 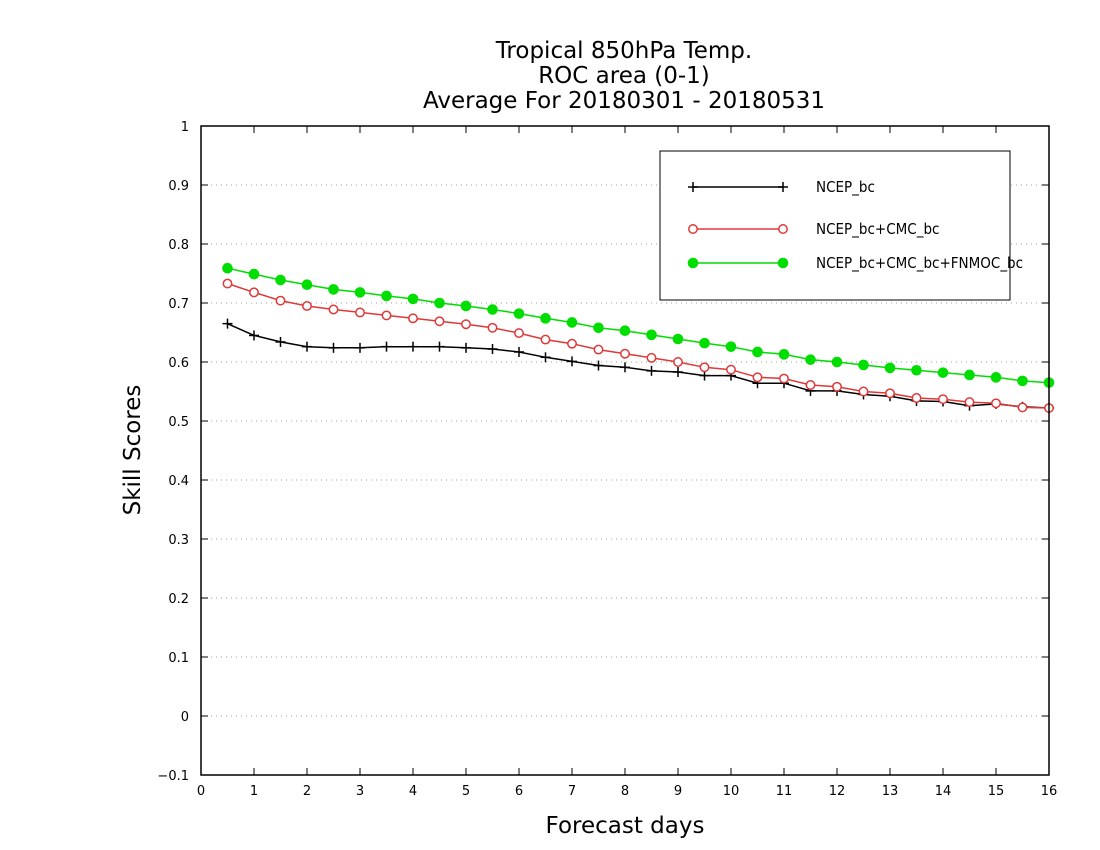 What do you see at coordinates (519, 791) in the screenshot?
I see `x-tick-label: 6` at bounding box center [519, 791].